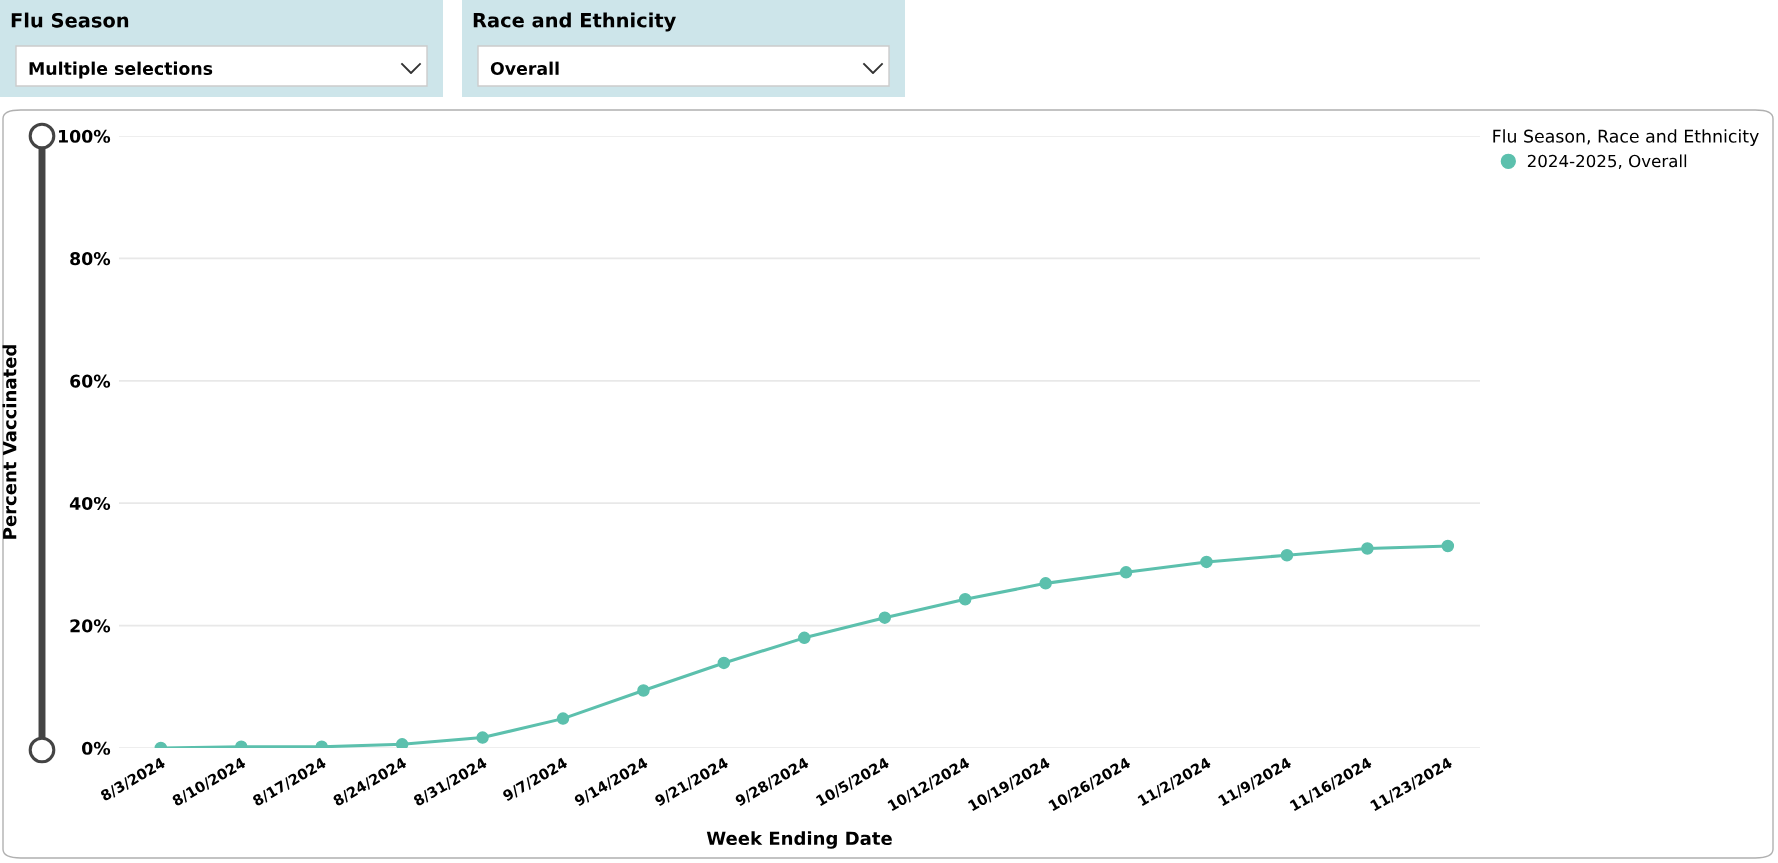  What do you see at coordinates (90, 381) in the screenshot?
I see `y-tick-label: 60%` at bounding box center [90, 381].